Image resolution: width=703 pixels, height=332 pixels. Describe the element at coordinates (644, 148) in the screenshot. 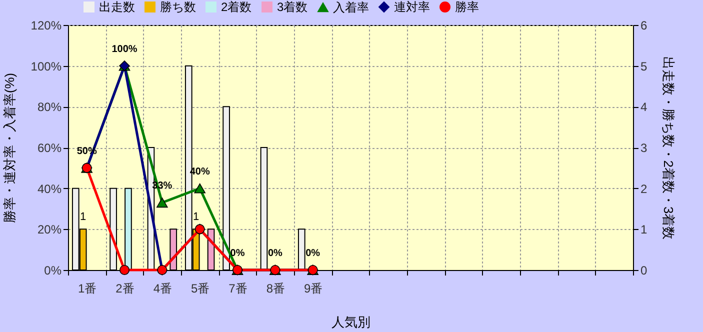

I see `y2-tick-label: 3` at that location.